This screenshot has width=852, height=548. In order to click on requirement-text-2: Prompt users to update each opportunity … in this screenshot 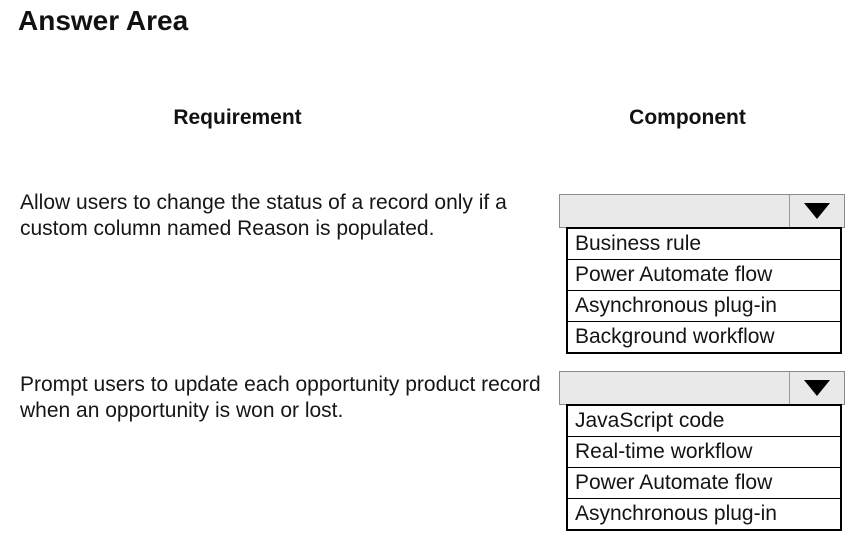, I will do `click(280, 397)`.